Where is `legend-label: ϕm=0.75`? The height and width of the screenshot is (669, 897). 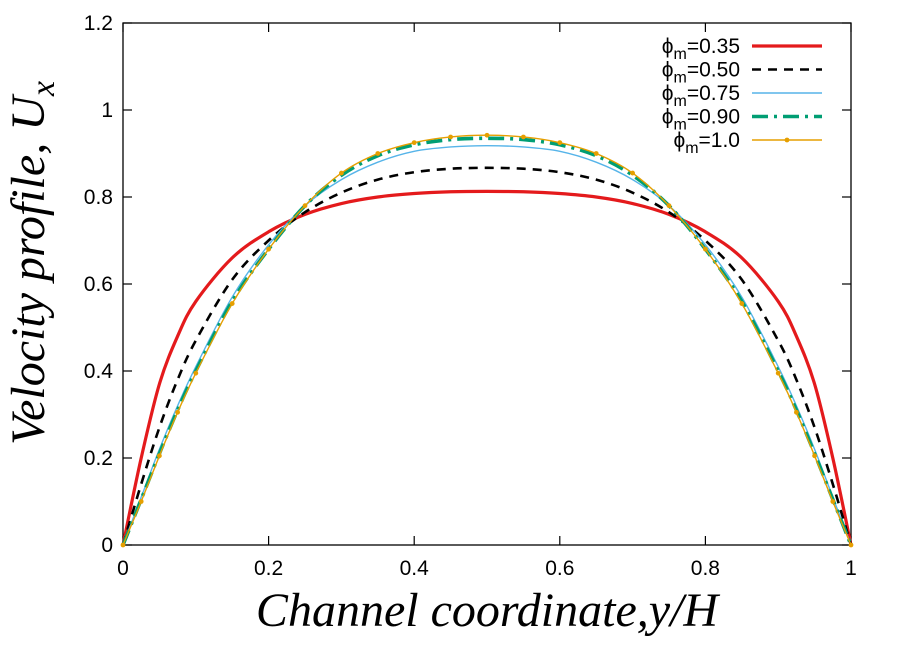
legend-label: ϕm=0.75 is located at coordinates (701, 96).